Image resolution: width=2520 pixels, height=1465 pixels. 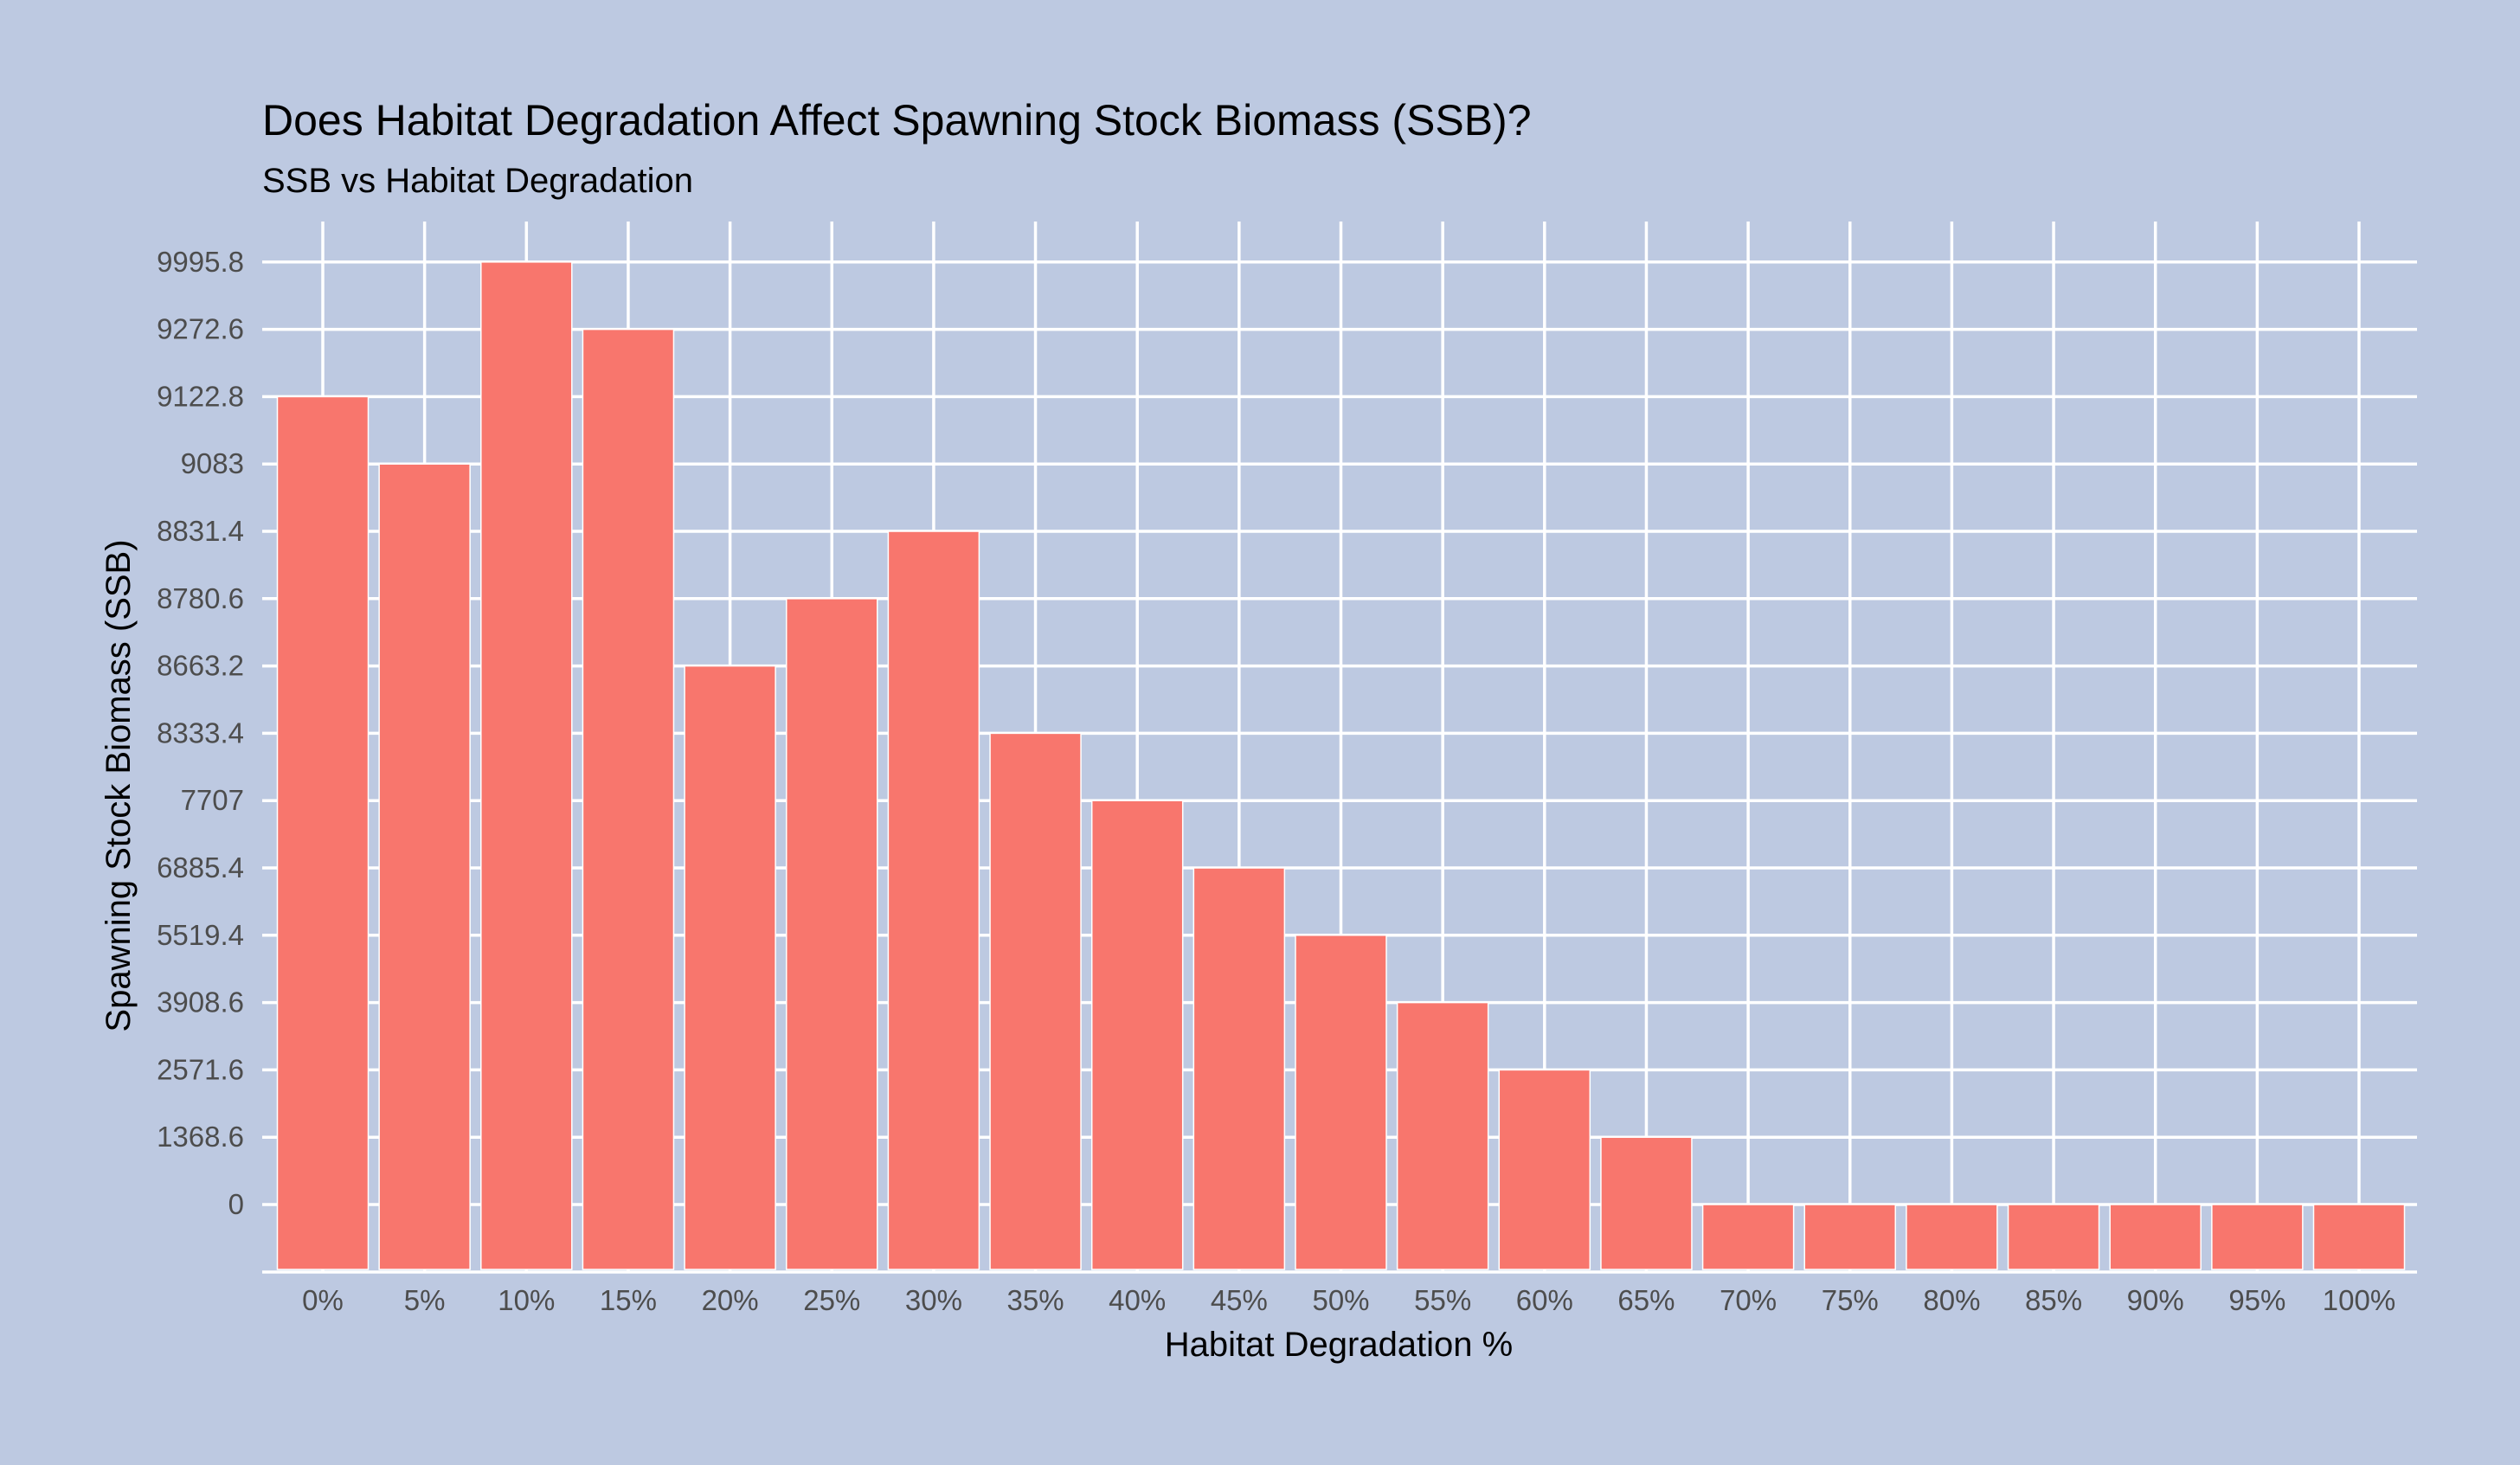 I want to click on bar-100pct, so click(x=2359, y=1237).